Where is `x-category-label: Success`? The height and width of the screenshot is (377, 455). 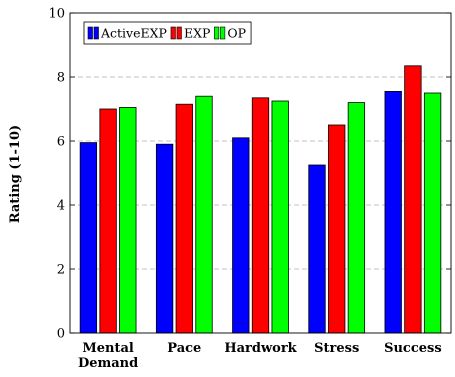
x-category-label: Success is located at coordinates (413, 348).